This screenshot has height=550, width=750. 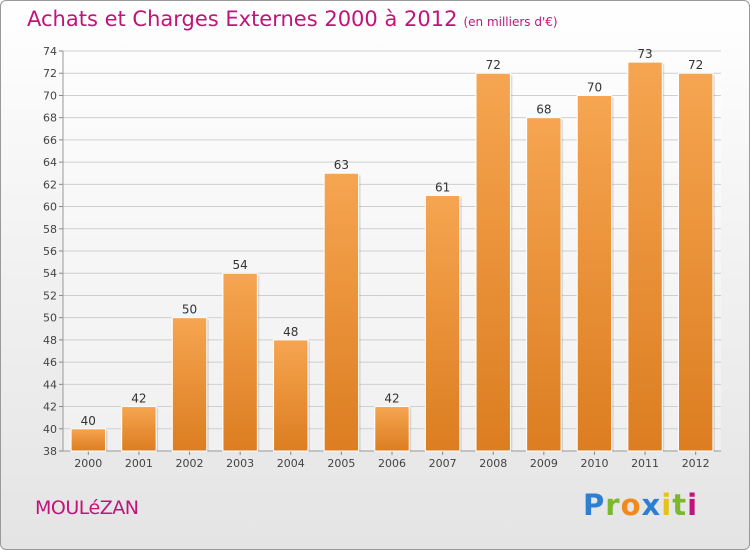 I want to click on y-tick-label: 54, so click(x=50, y=273).